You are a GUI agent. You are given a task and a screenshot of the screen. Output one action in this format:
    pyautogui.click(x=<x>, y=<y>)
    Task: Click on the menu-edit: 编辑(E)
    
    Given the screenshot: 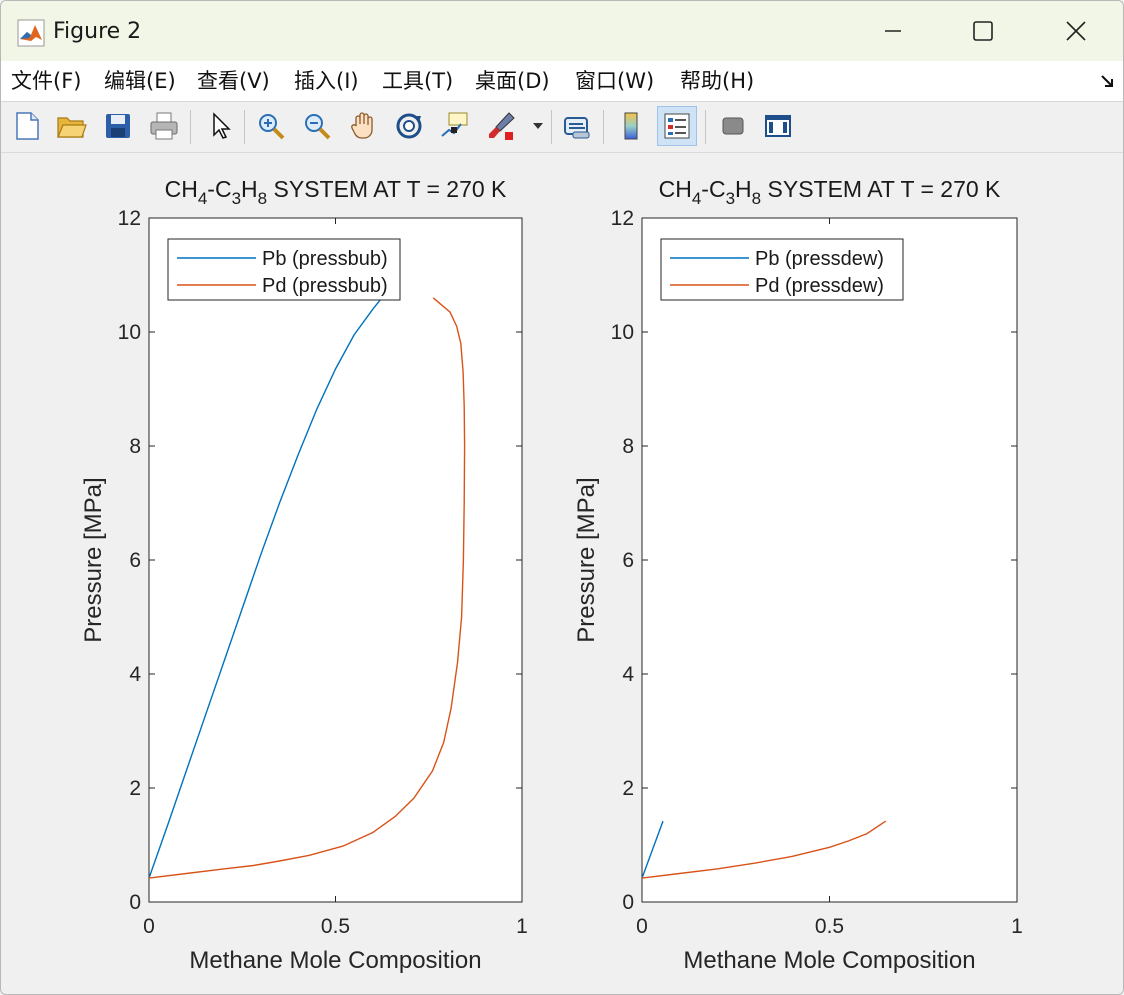 What is the action you would take?
    pyautogui.click(x=140, y=81)
    